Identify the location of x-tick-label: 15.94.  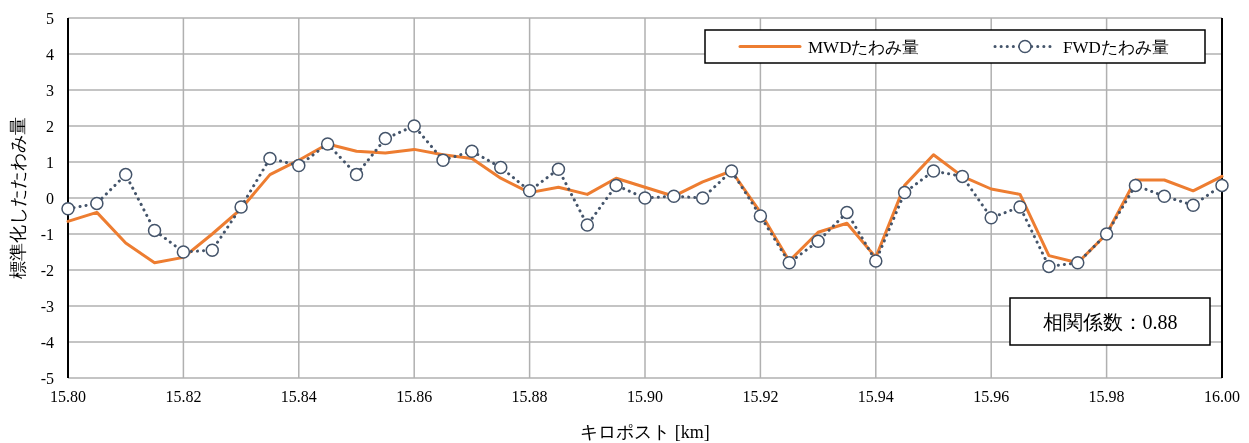
(875, 396).